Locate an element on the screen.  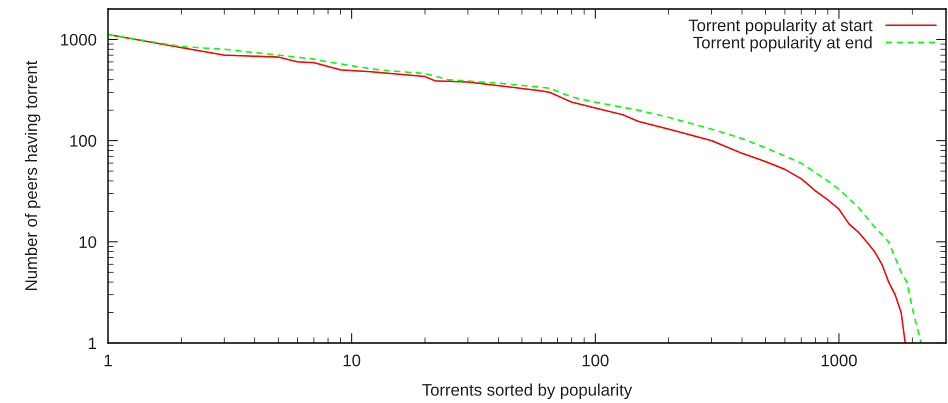
y-axis-title: Number of peers having torrent is located at coordinates (32, 175).